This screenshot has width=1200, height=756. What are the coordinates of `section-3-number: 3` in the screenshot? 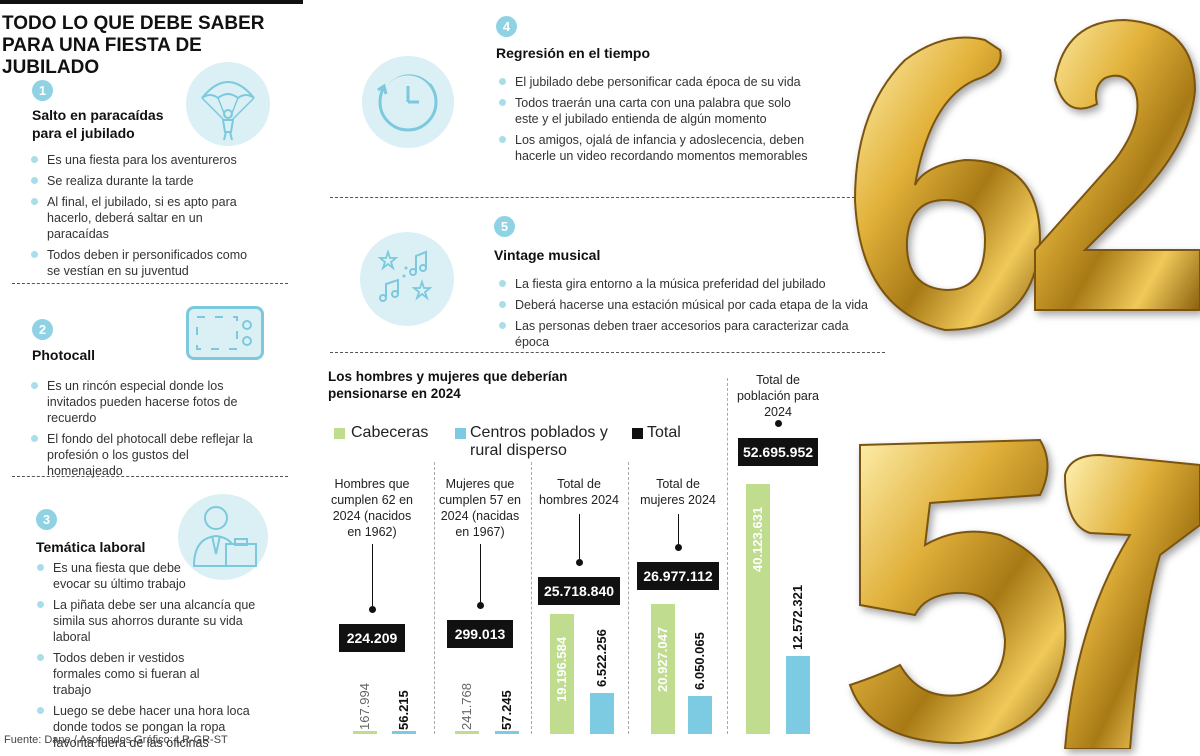 It's located at (46, 519).